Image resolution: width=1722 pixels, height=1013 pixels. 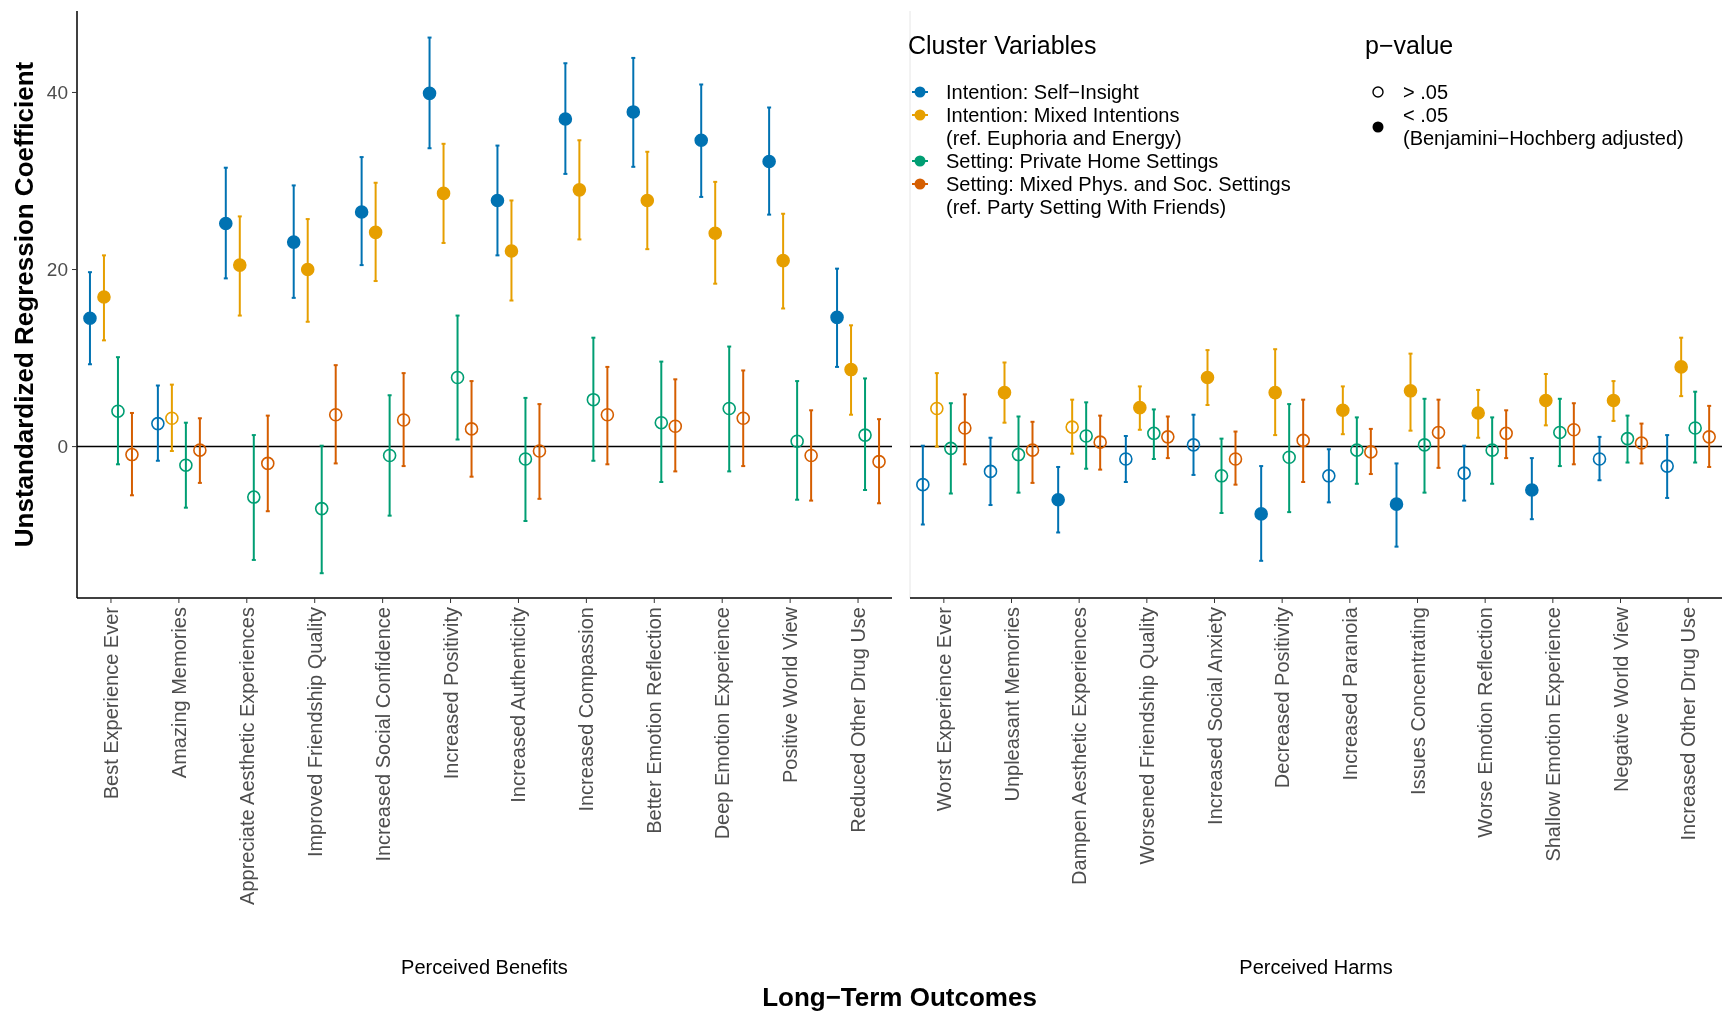 I want to click on legend-label: Setting: Private Home Settings, so click(x=1082, y=161).